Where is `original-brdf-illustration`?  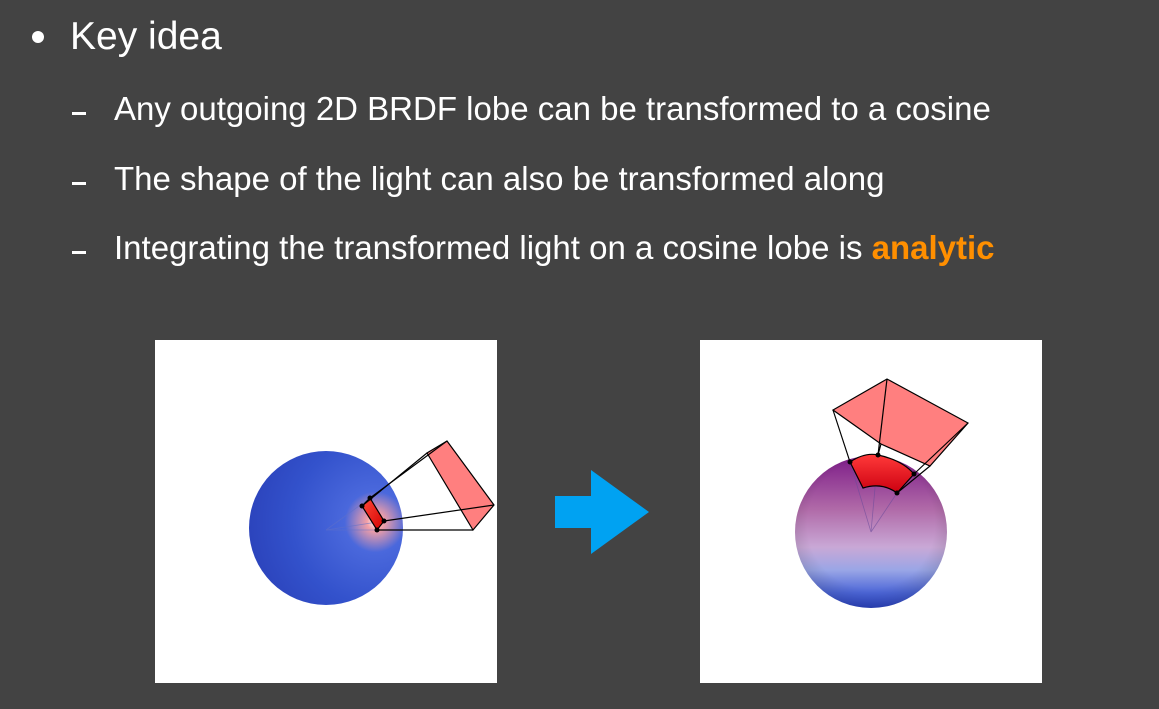
original-brdf-illustration is located at coordinates (372, 522).